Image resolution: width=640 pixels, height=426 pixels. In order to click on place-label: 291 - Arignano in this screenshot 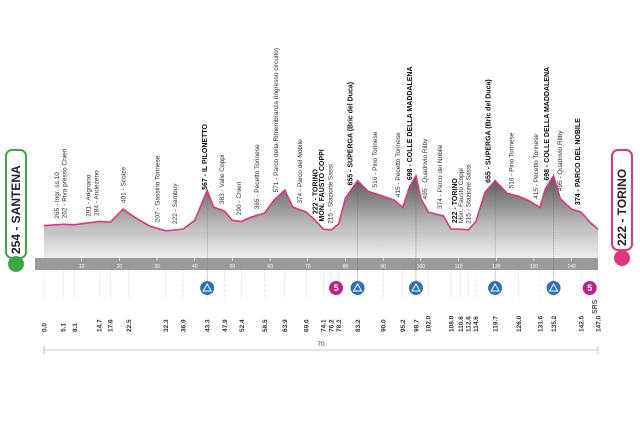, I will do `click(88, 195)`.